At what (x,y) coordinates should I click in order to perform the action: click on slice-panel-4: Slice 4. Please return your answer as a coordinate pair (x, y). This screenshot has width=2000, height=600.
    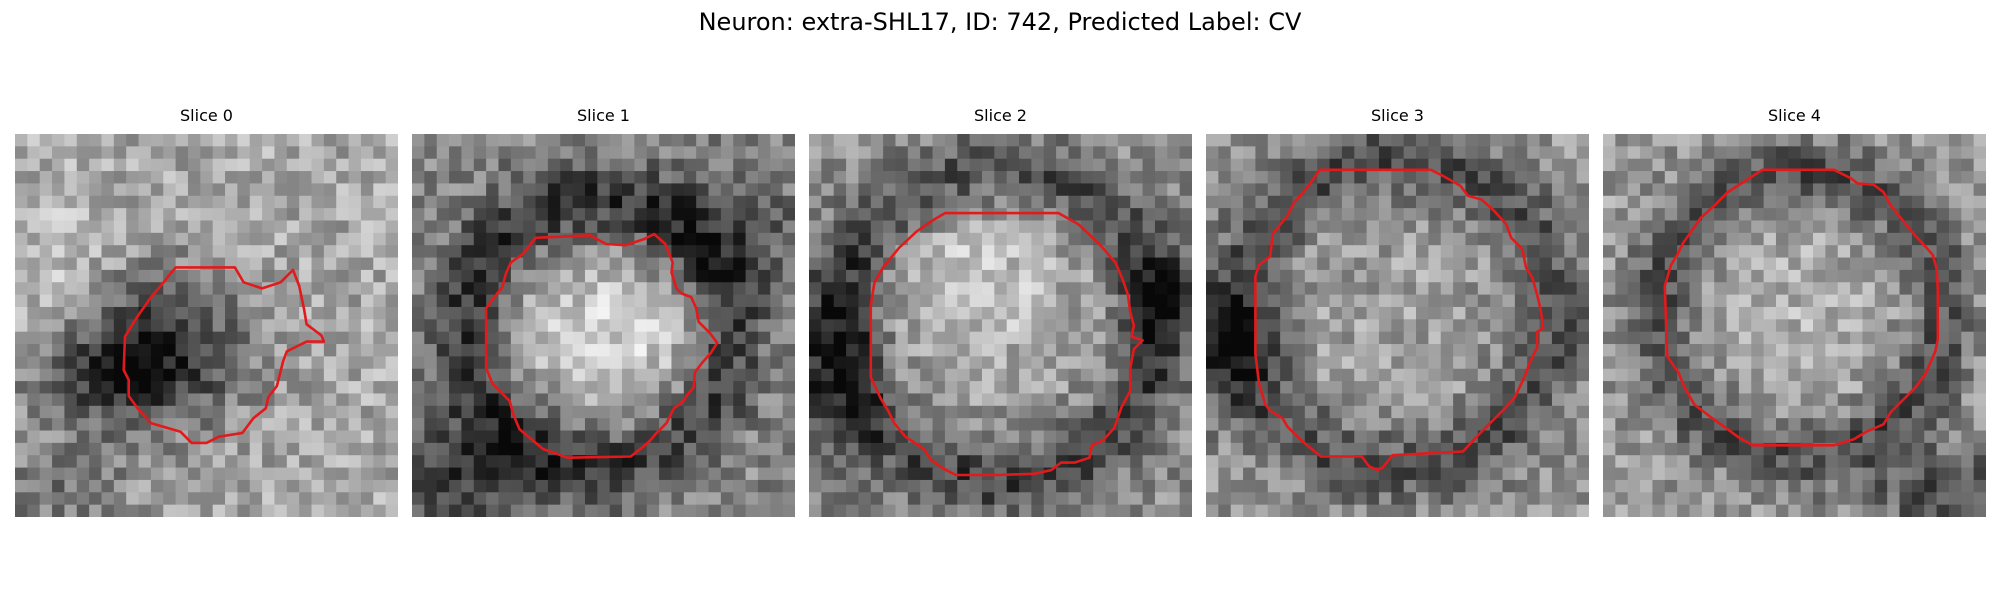
    Looking at the image, I should click on (1794, 311).